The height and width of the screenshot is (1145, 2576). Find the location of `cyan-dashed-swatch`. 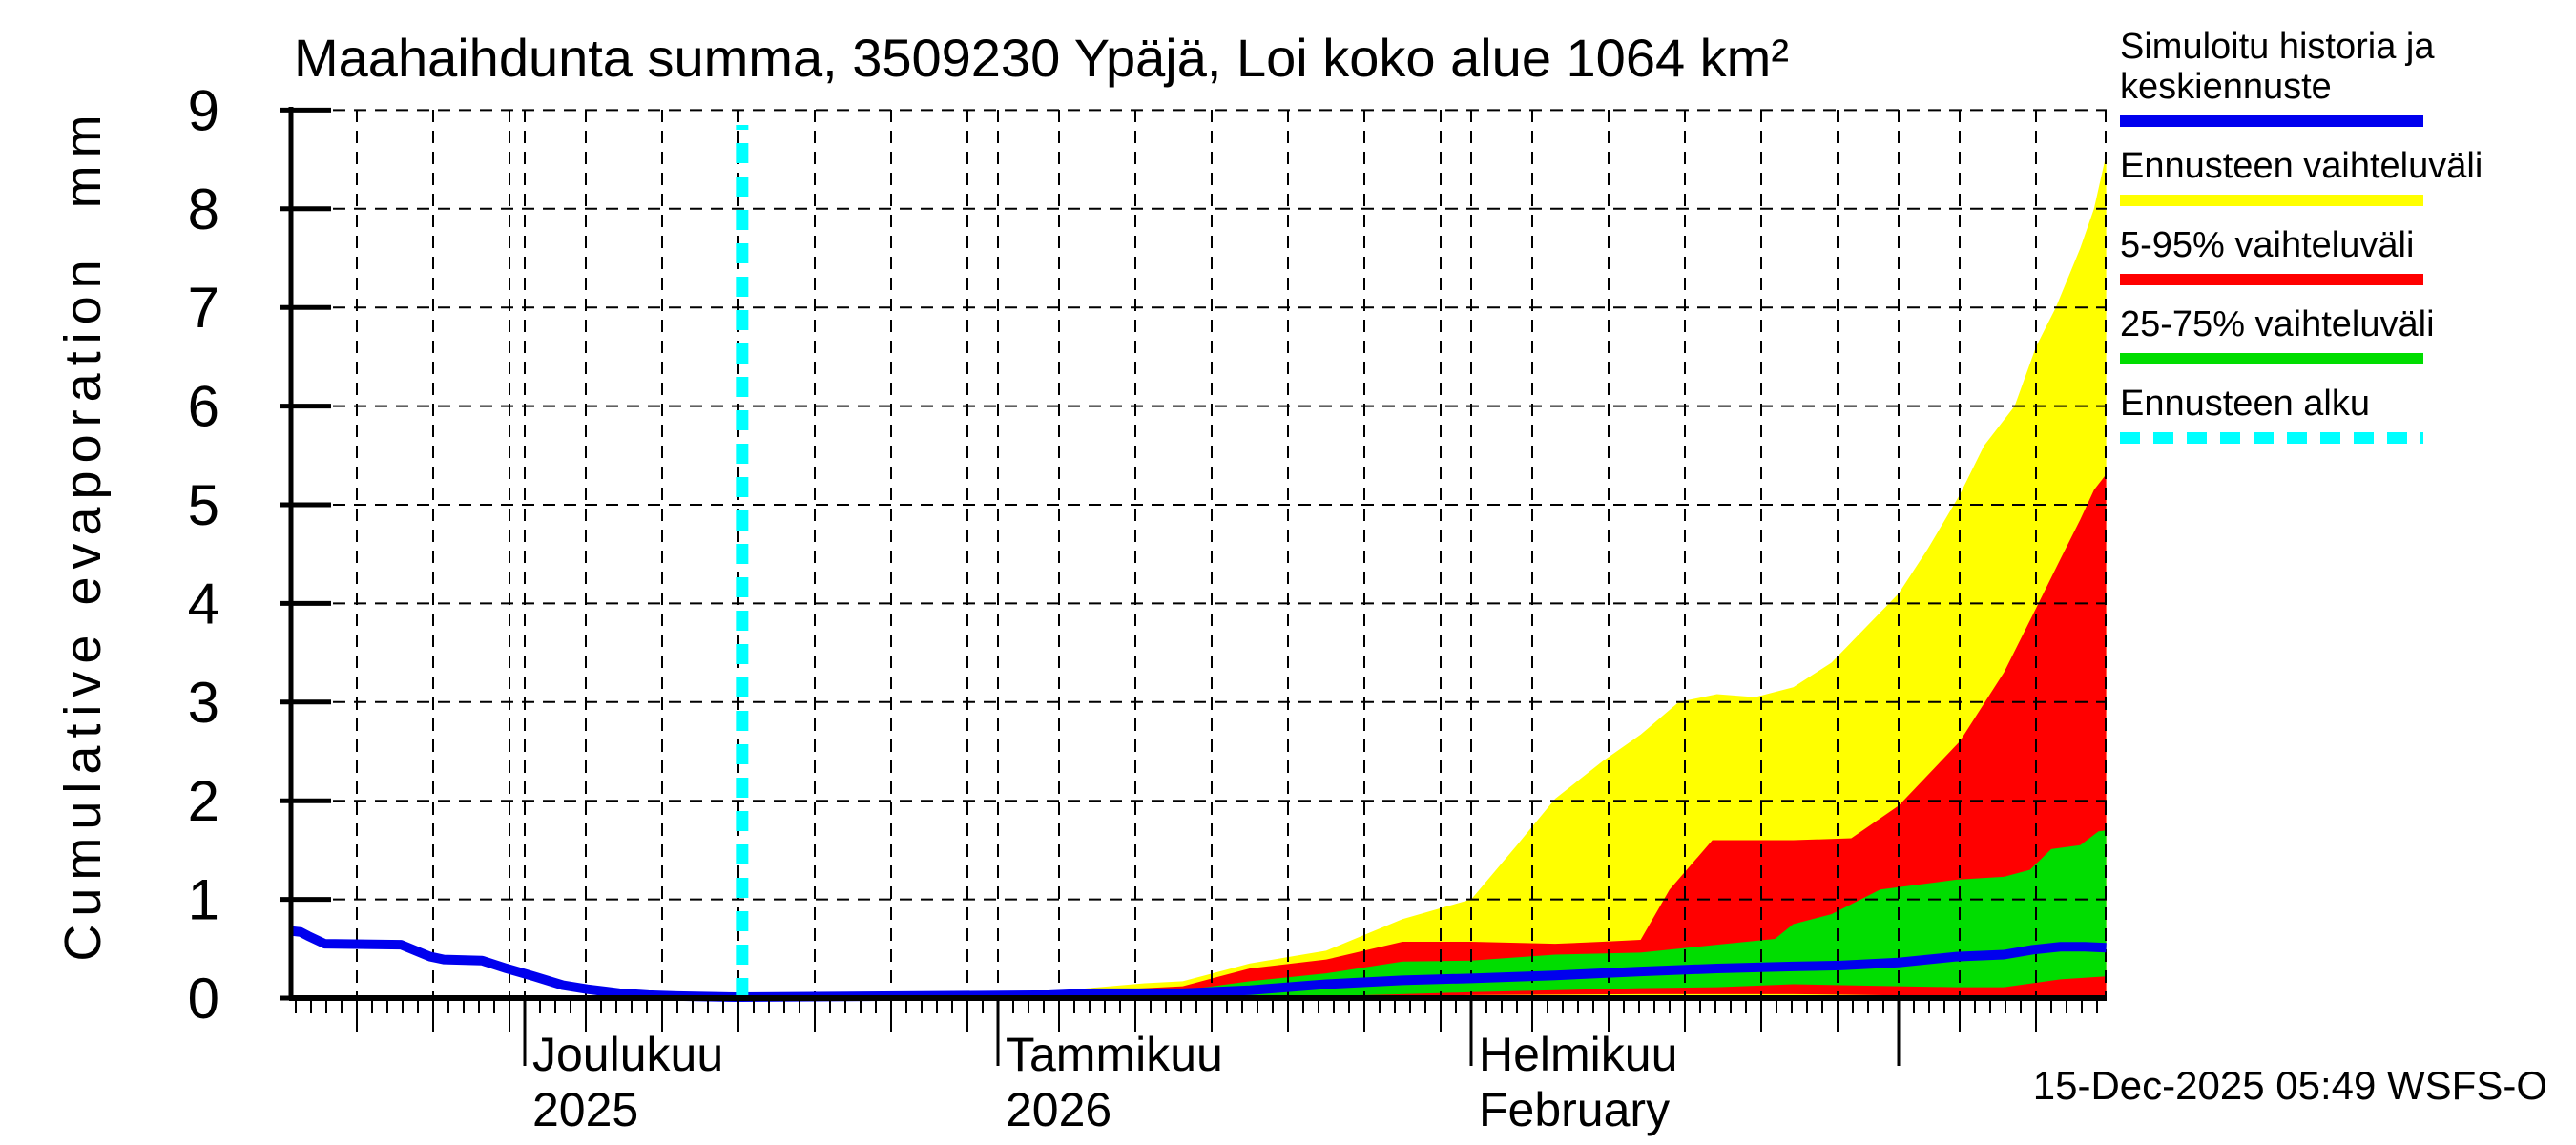

cyan-dashed-swatch is located at coordinates (2271, 438).